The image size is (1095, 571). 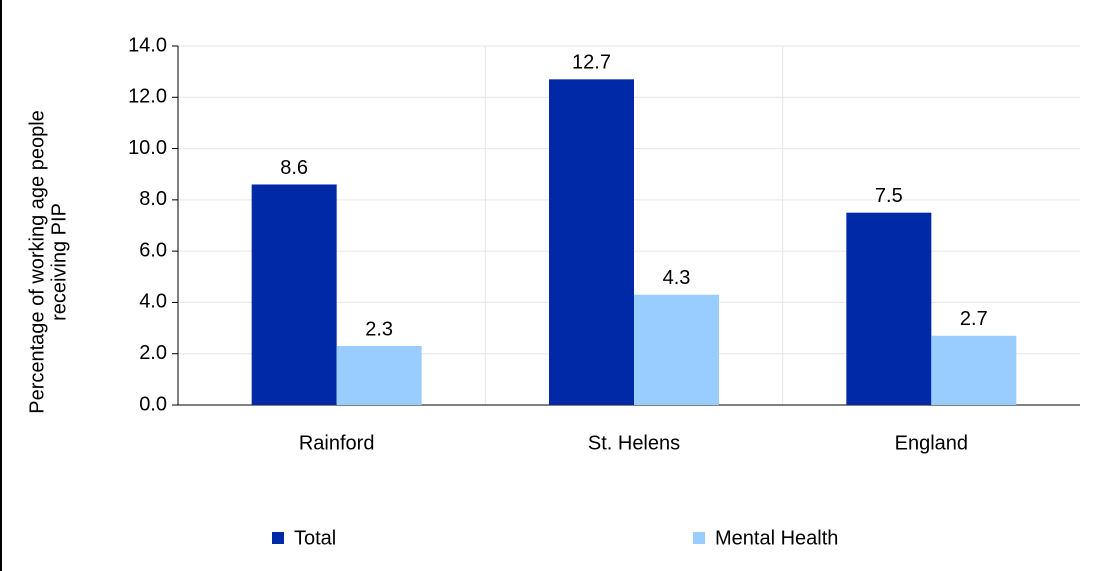 What do you see at coordinates (634, 443) in the screenshot?
I see `x-tick-label: St. Helens` at bounding box center [634, 443].